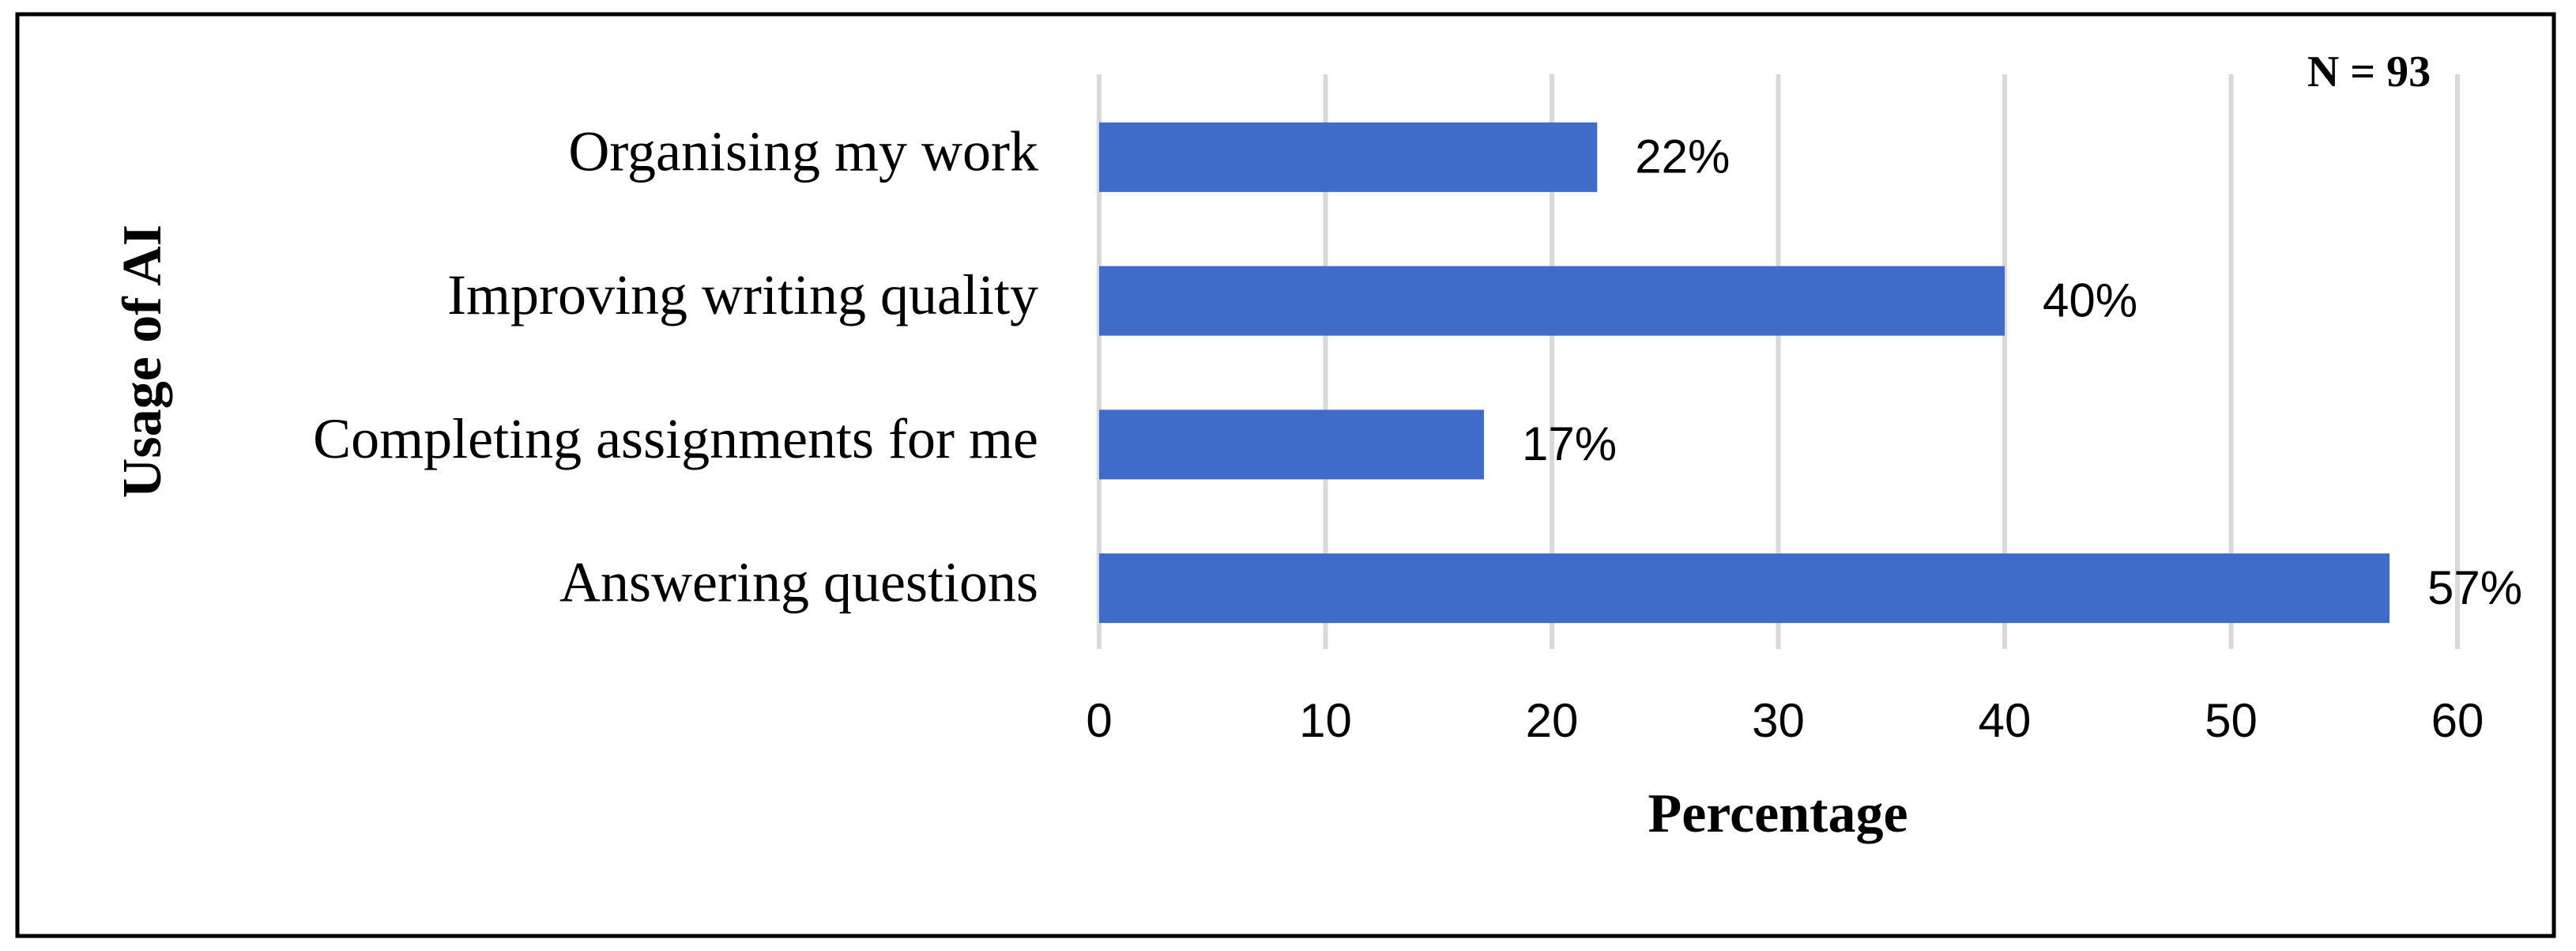 The image size is (2576, 951). Describe the element at coordinates (803, 151) in the screenshot. I see `y-tick-label: Organising my work` at that location.